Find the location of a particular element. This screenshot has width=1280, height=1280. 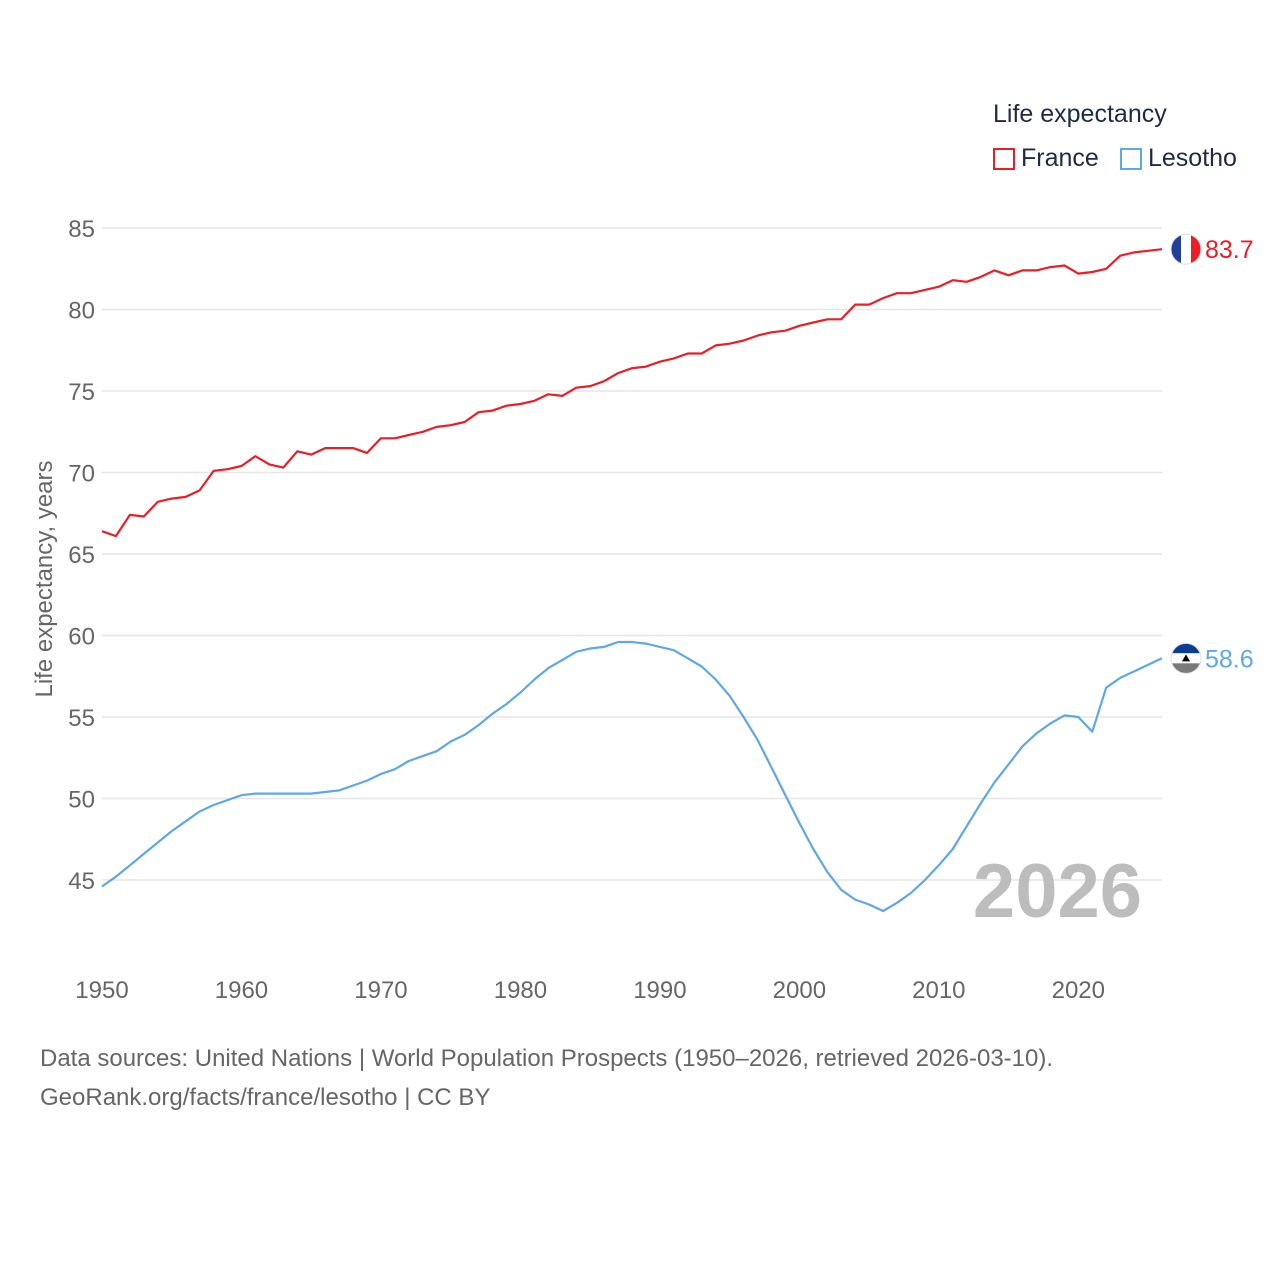

y-tick-label: 55 is located at coordinates (81, 718).